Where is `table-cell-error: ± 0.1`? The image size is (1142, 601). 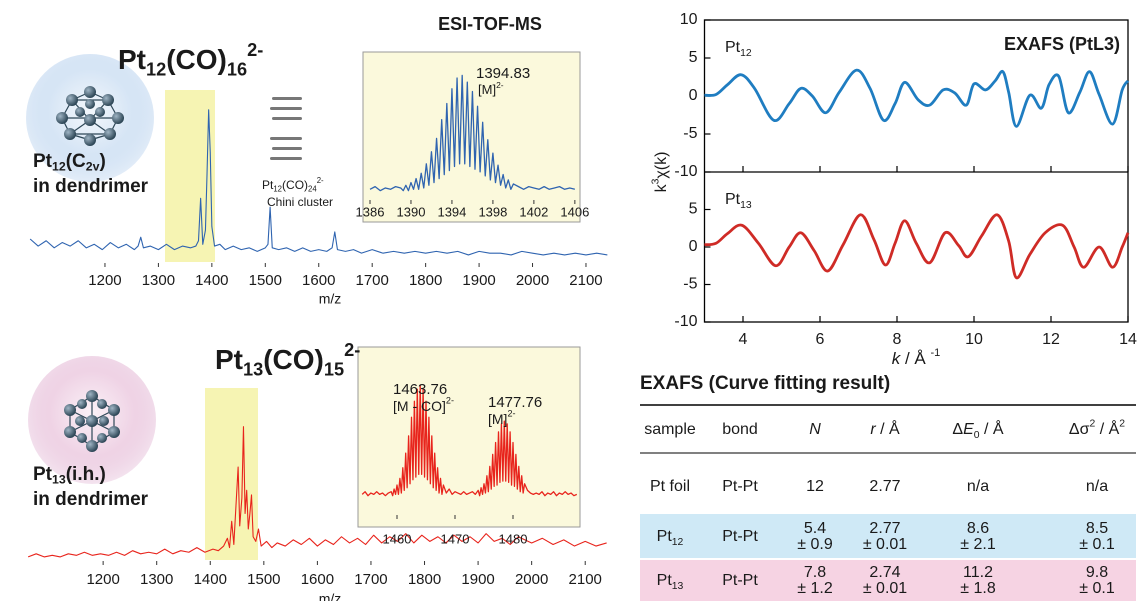 table-cell-error: ± 0.1 is located at coordinates (1097, 588).